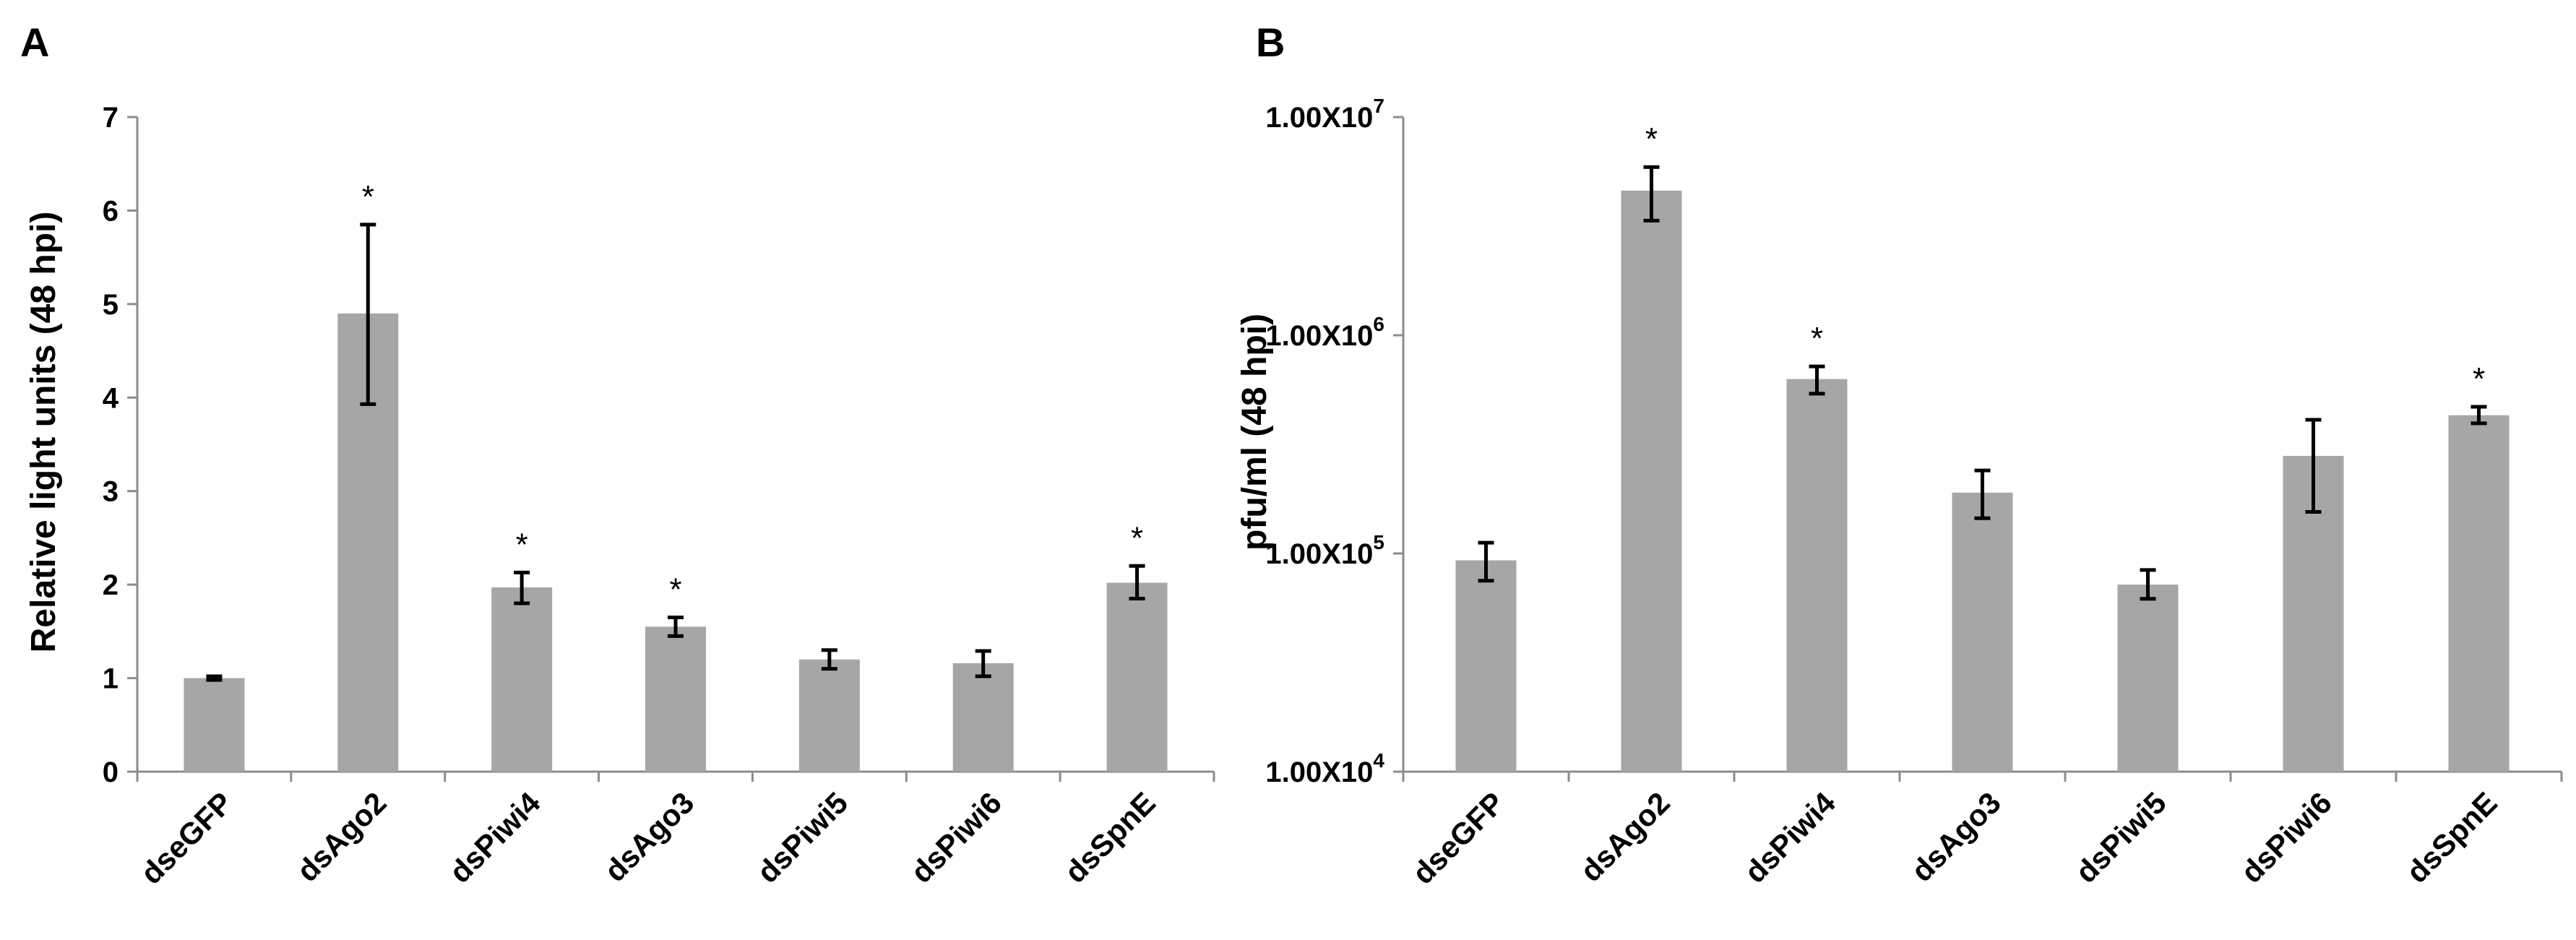  I want to click on panel-a-y-tick-label: 4, so click(111, 398).